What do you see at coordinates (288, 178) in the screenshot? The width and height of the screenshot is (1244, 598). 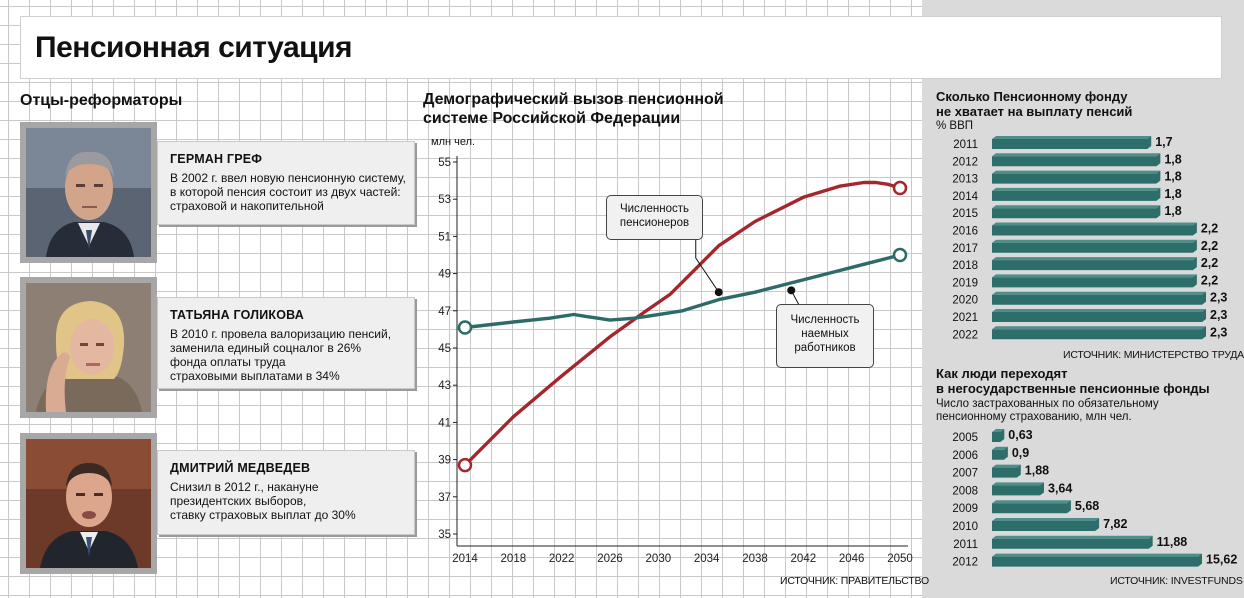 I see `person-text-line: В 2002 г. ввел новую пенсионную систему,` at bounding box center [288, 178].